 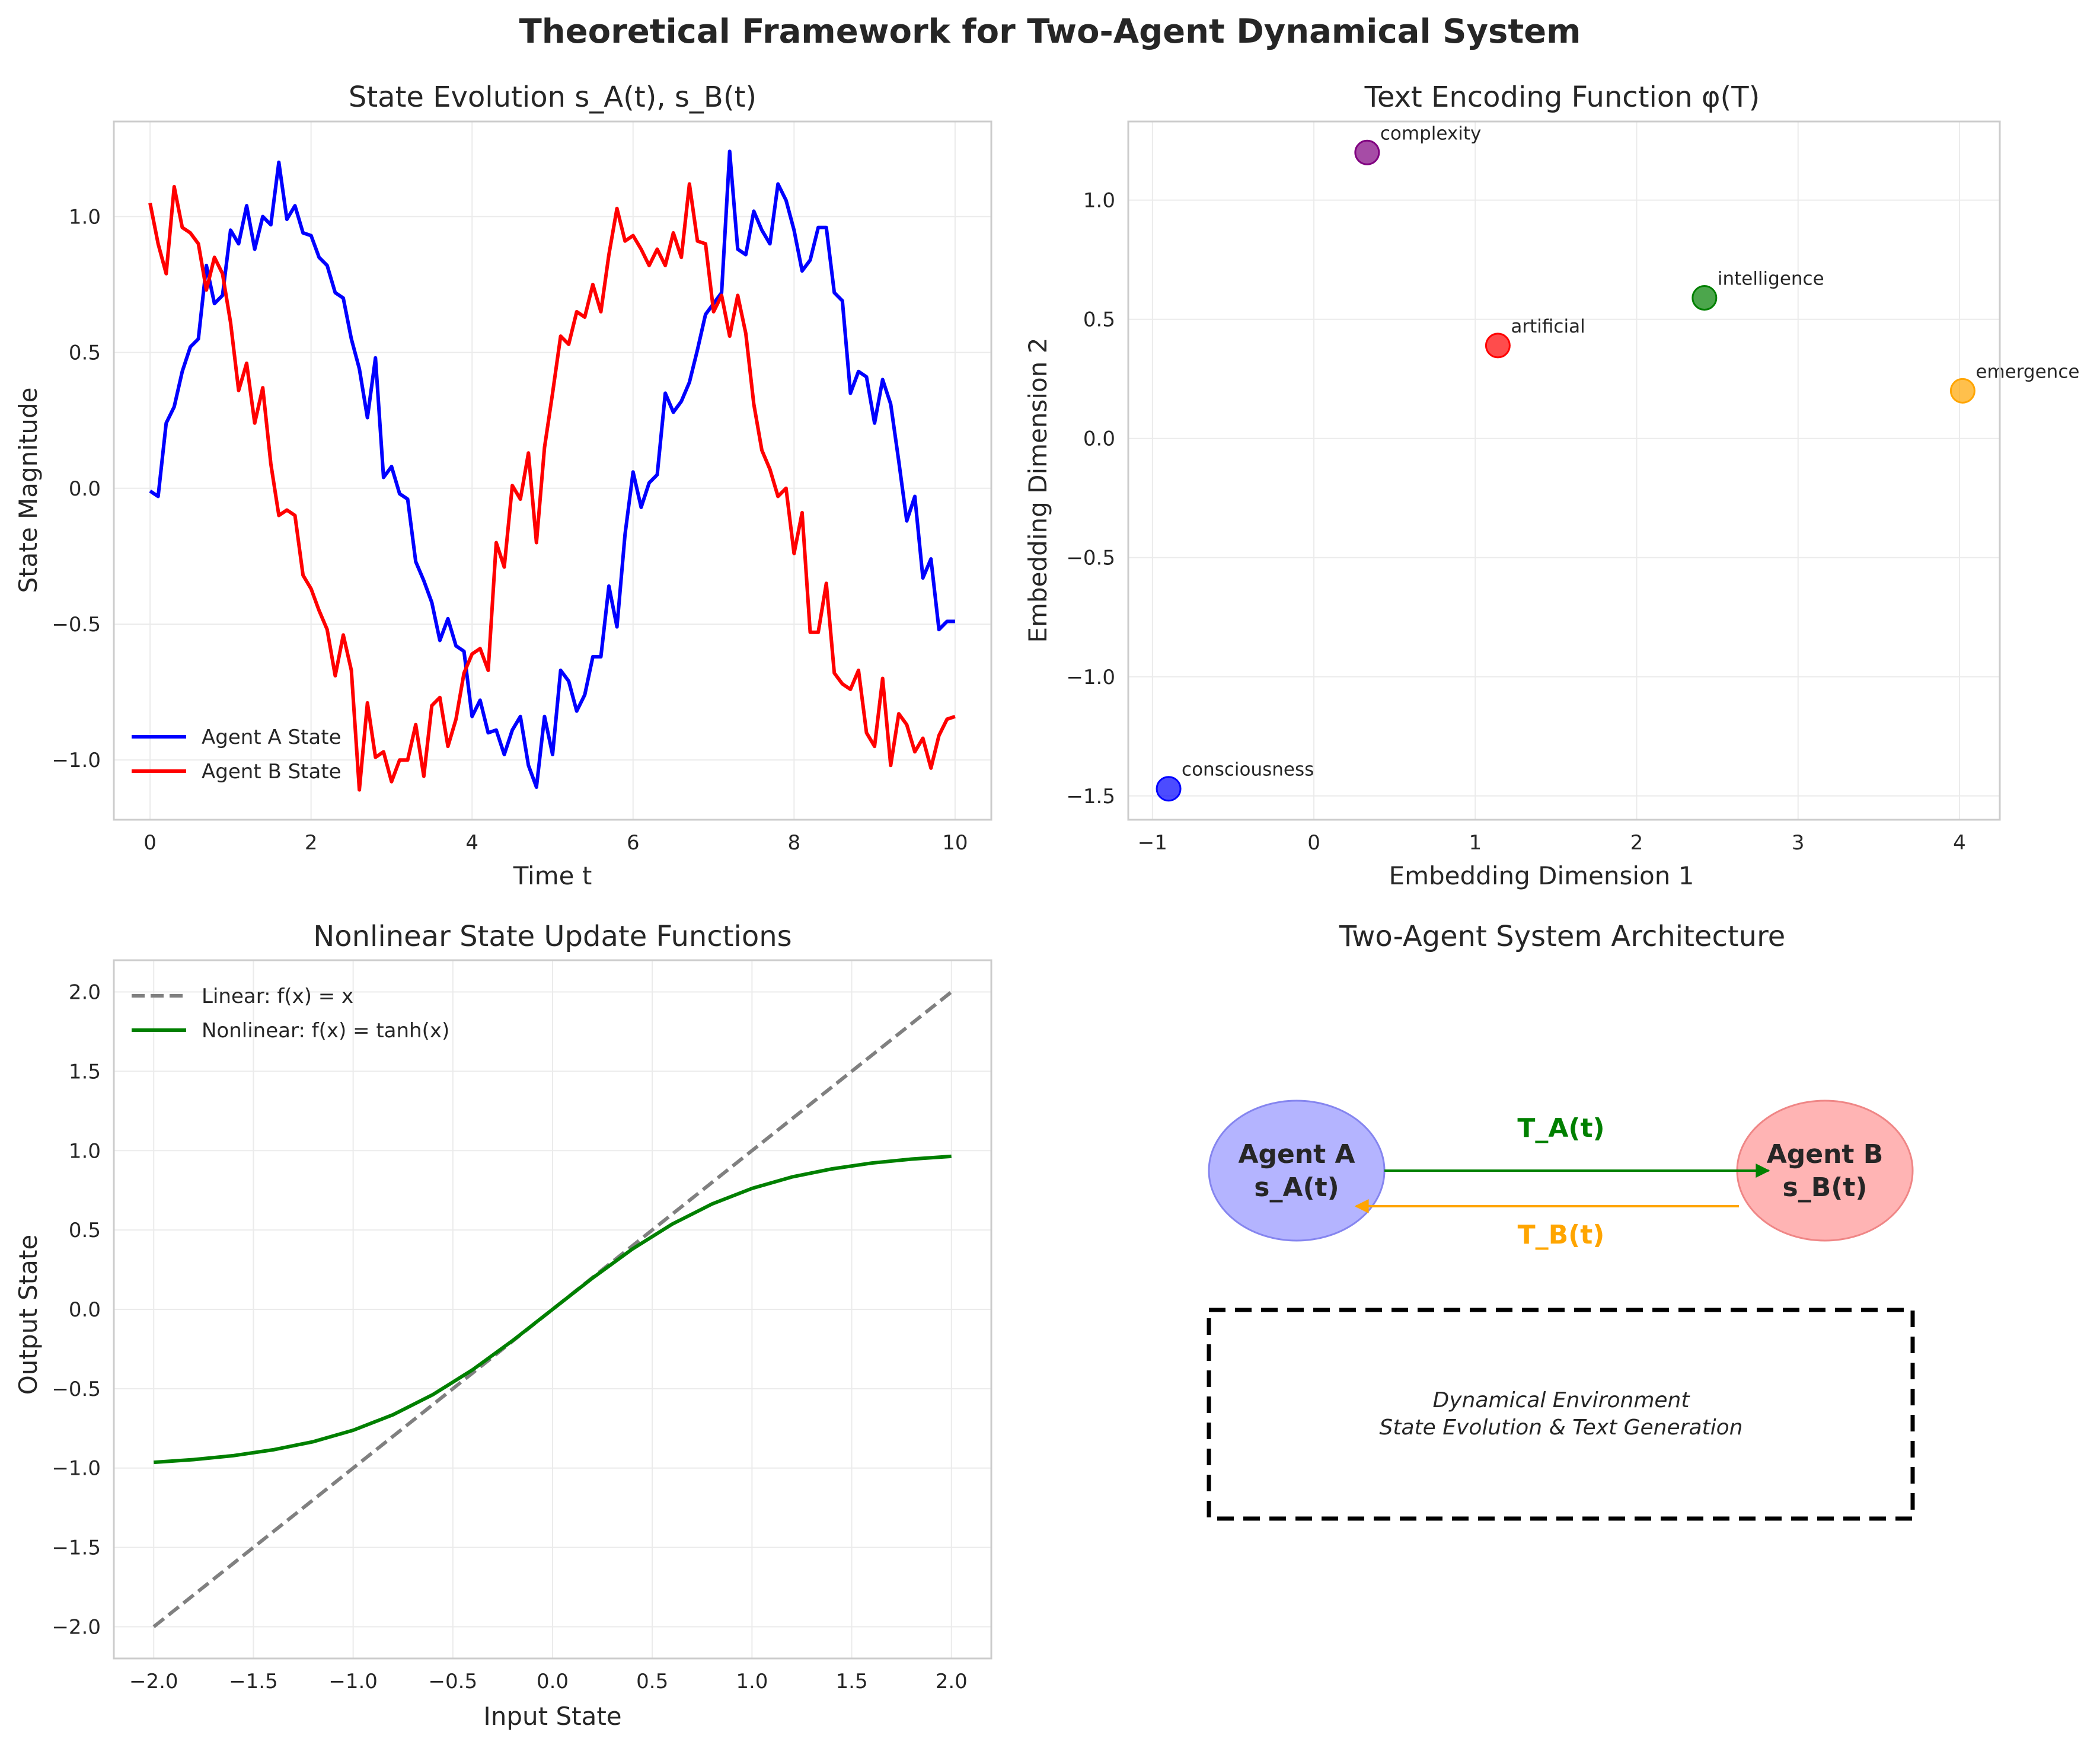 I want to click on update-ytick-label-6: 1.0, so click(x=85, y=1151).